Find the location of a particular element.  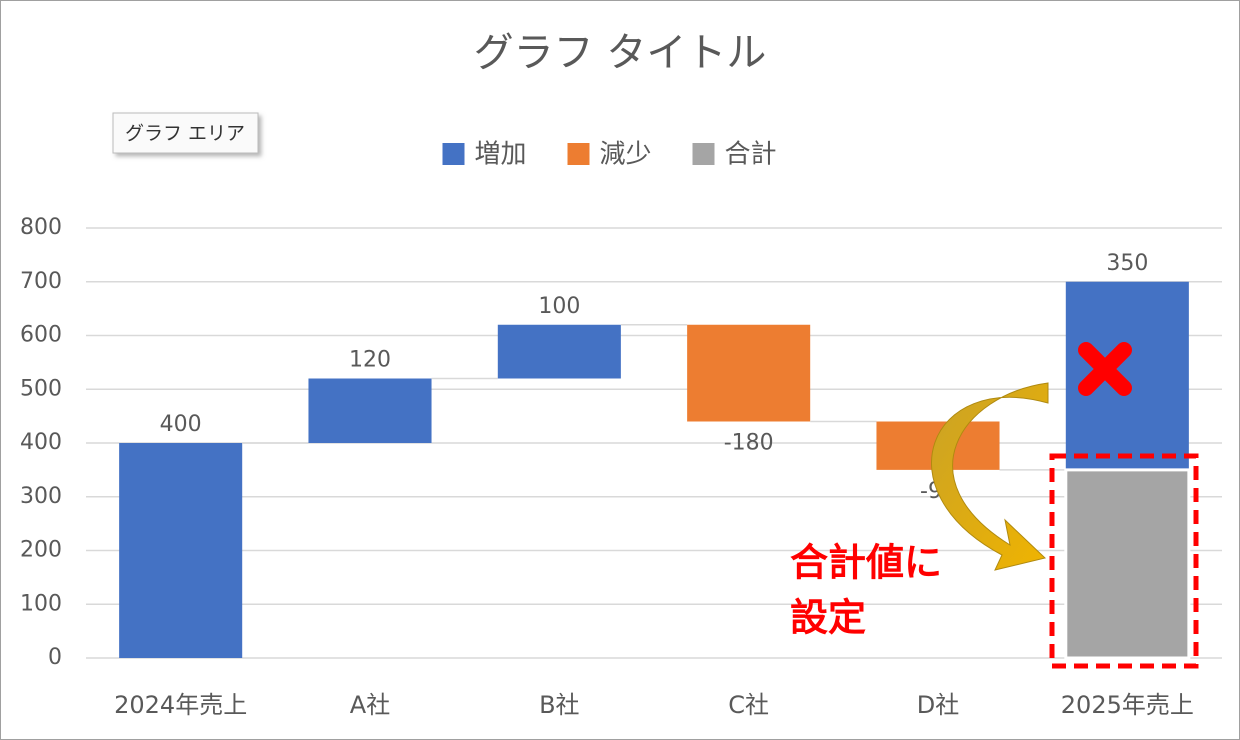

y-tick-label: 200 is located at coordinates (41, 550).